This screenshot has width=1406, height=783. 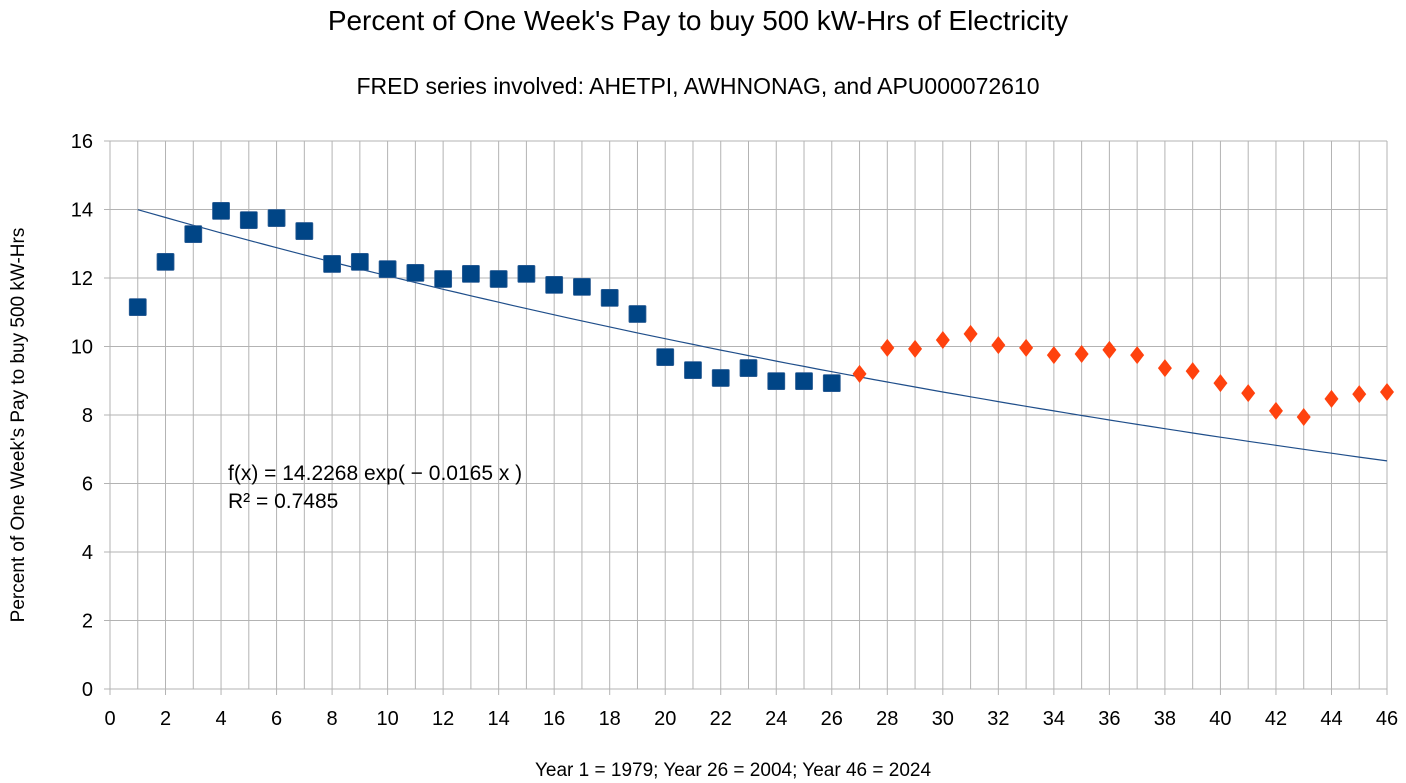 I want to click on x-tick-label: 22, so click(x=721, y=719).